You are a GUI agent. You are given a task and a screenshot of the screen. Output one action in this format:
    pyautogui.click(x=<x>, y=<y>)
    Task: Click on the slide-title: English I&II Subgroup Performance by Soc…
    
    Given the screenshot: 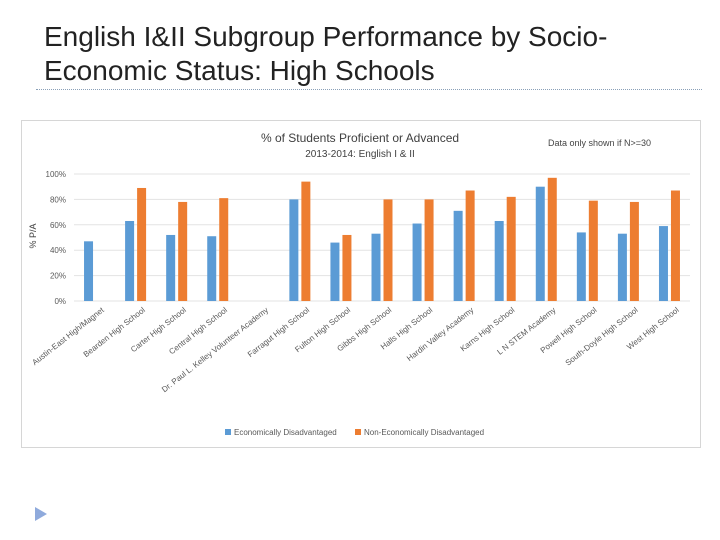 What is the action you would take?
    pyautogui.click(x=326, y=53)
    